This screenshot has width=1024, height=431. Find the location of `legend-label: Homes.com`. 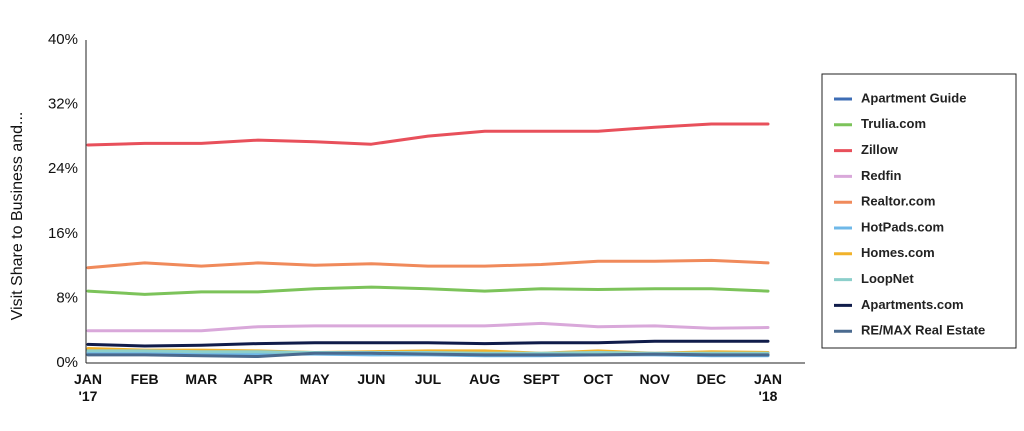

legend-label: Homes.com is located at coordinates (898, 252).